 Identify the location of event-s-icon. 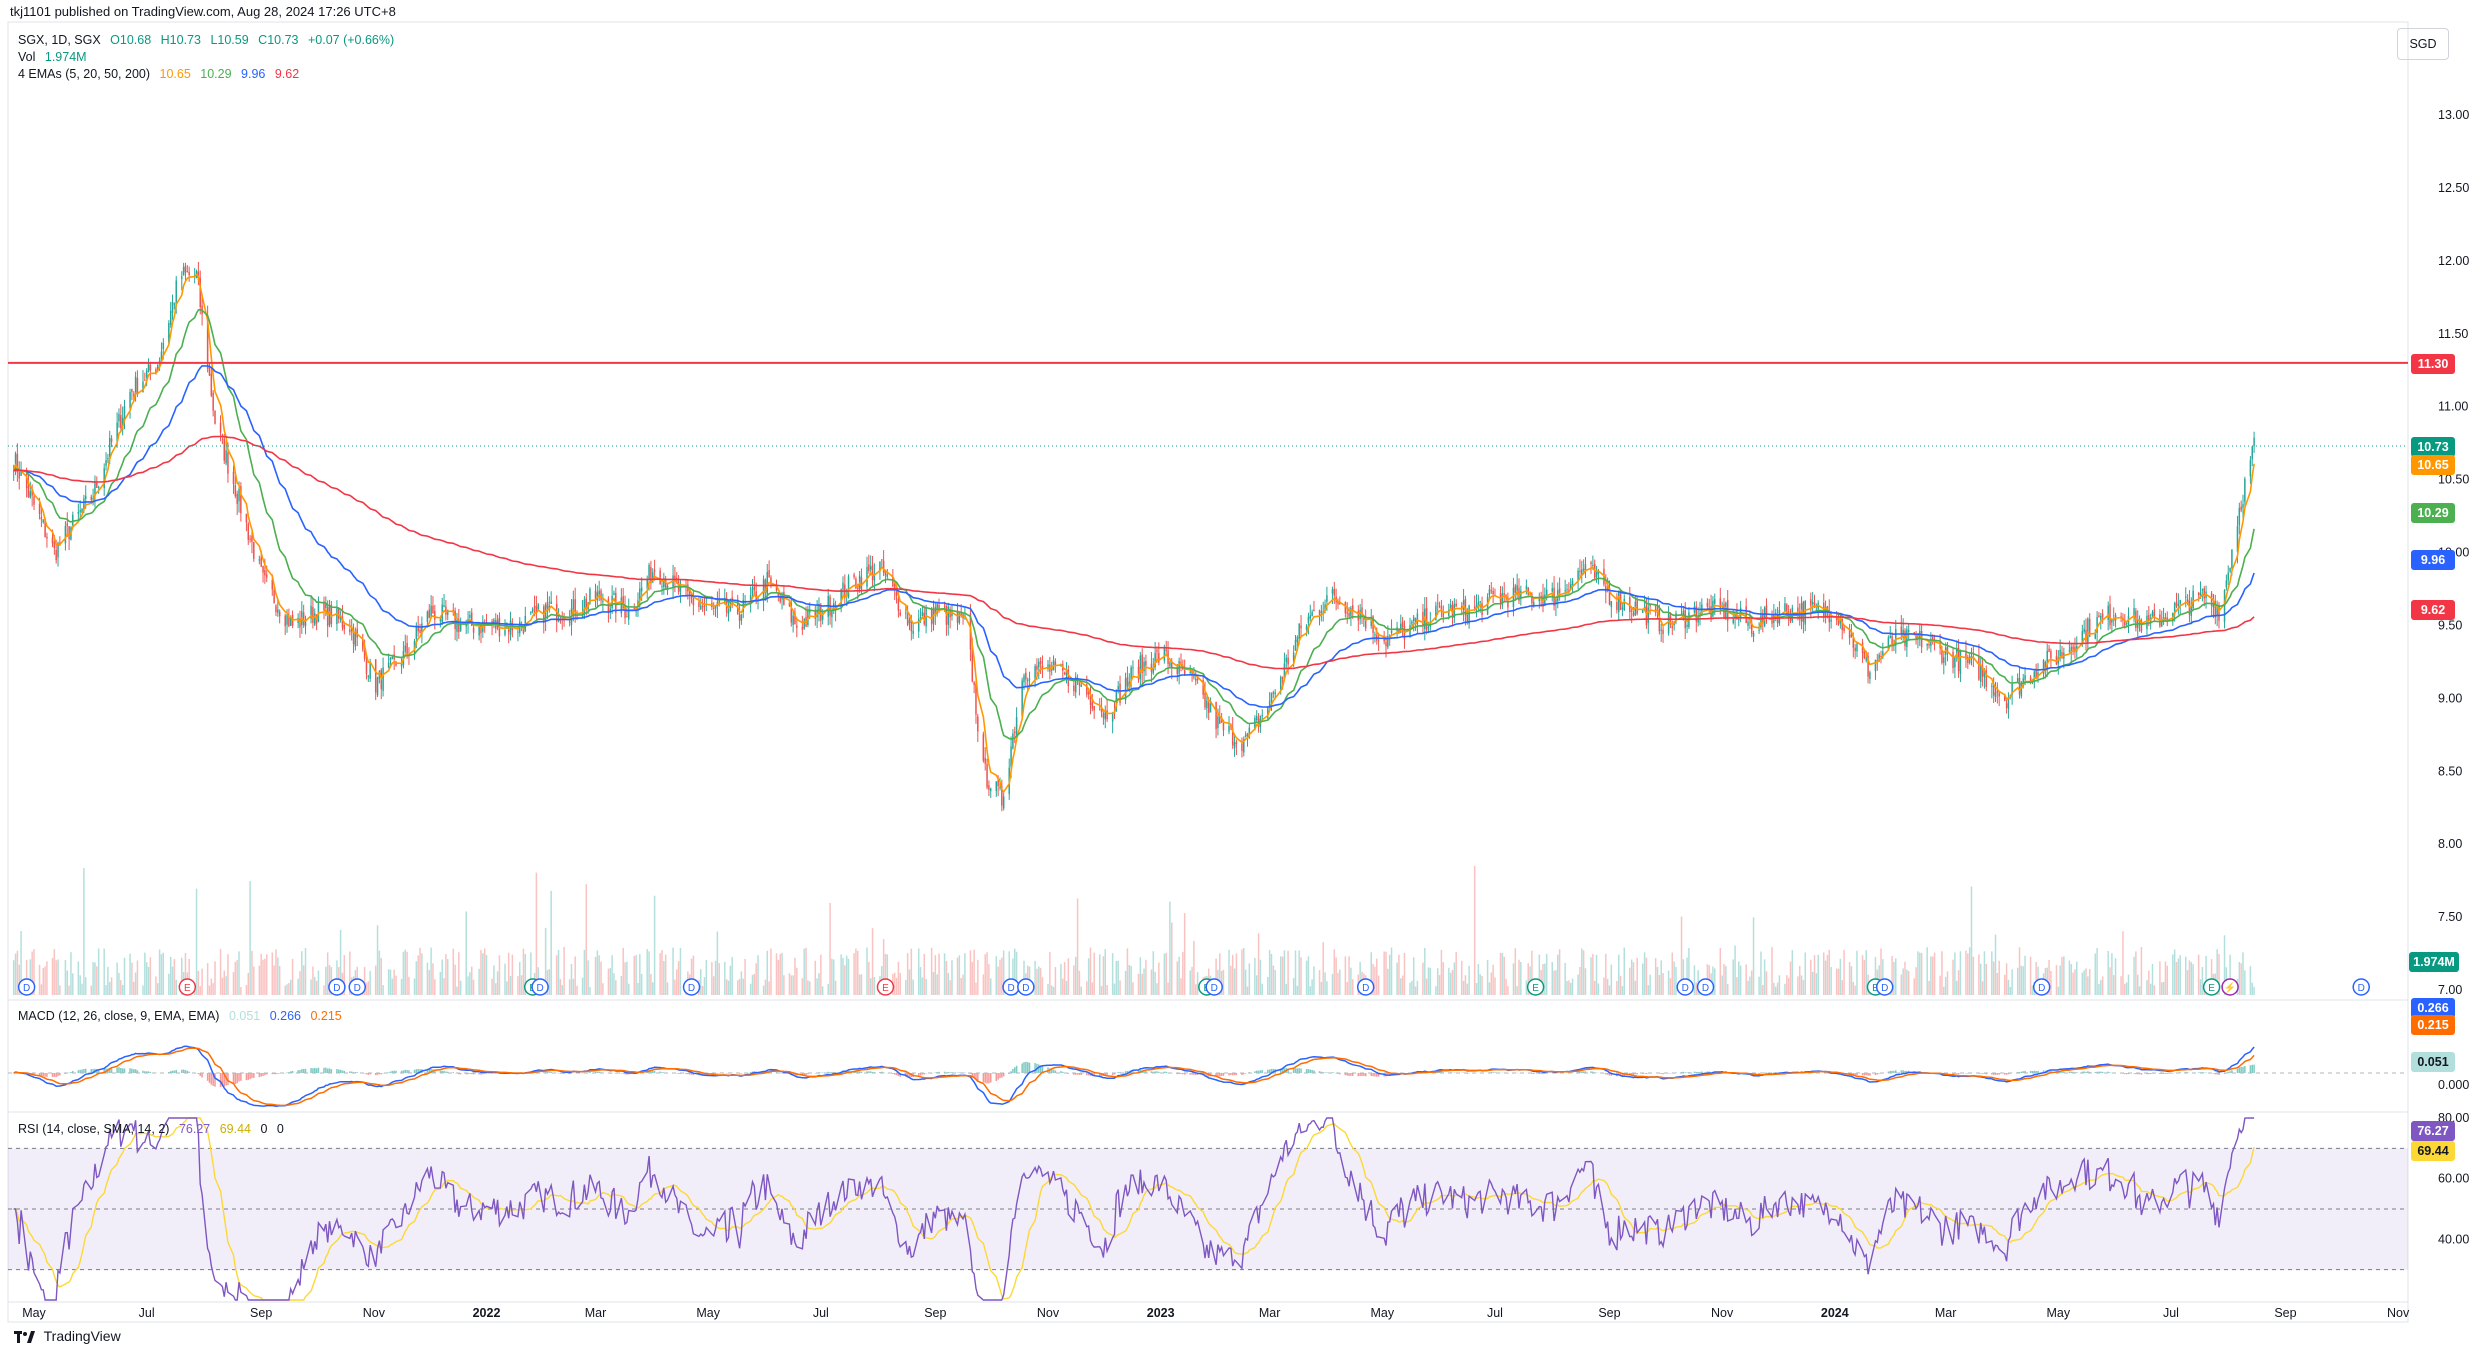
(2230, 987).